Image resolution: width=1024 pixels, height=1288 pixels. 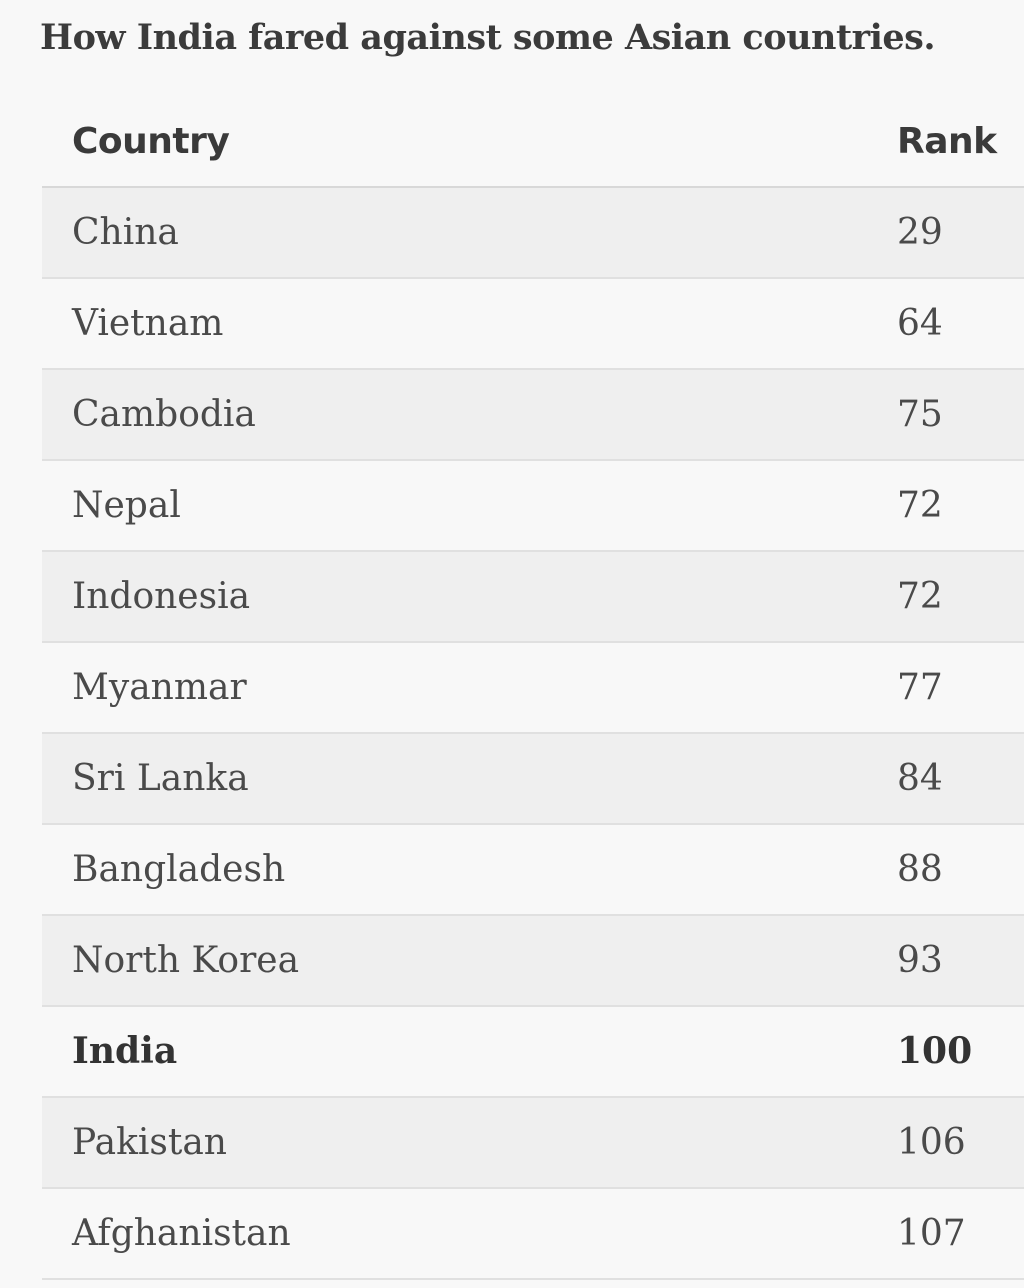 What do you see at coordinates (126, 505) in the screenshot?
I see `country-cell: Nepal` at bounding box center [126, 505].